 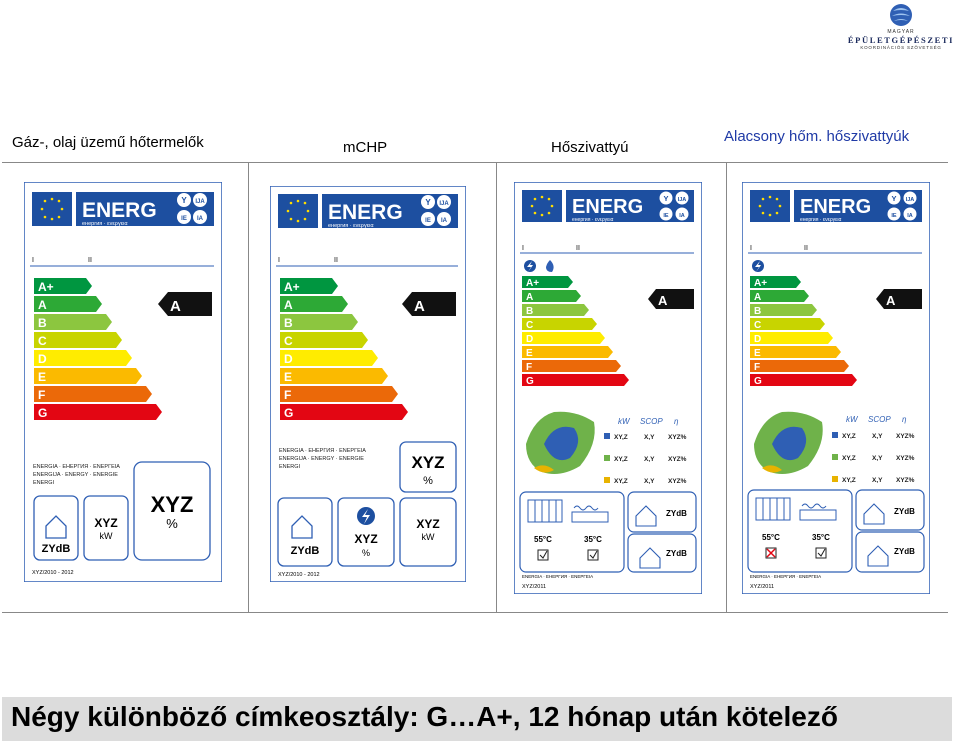 I want to click on kw-text: kW, so click(x=429, y=537).